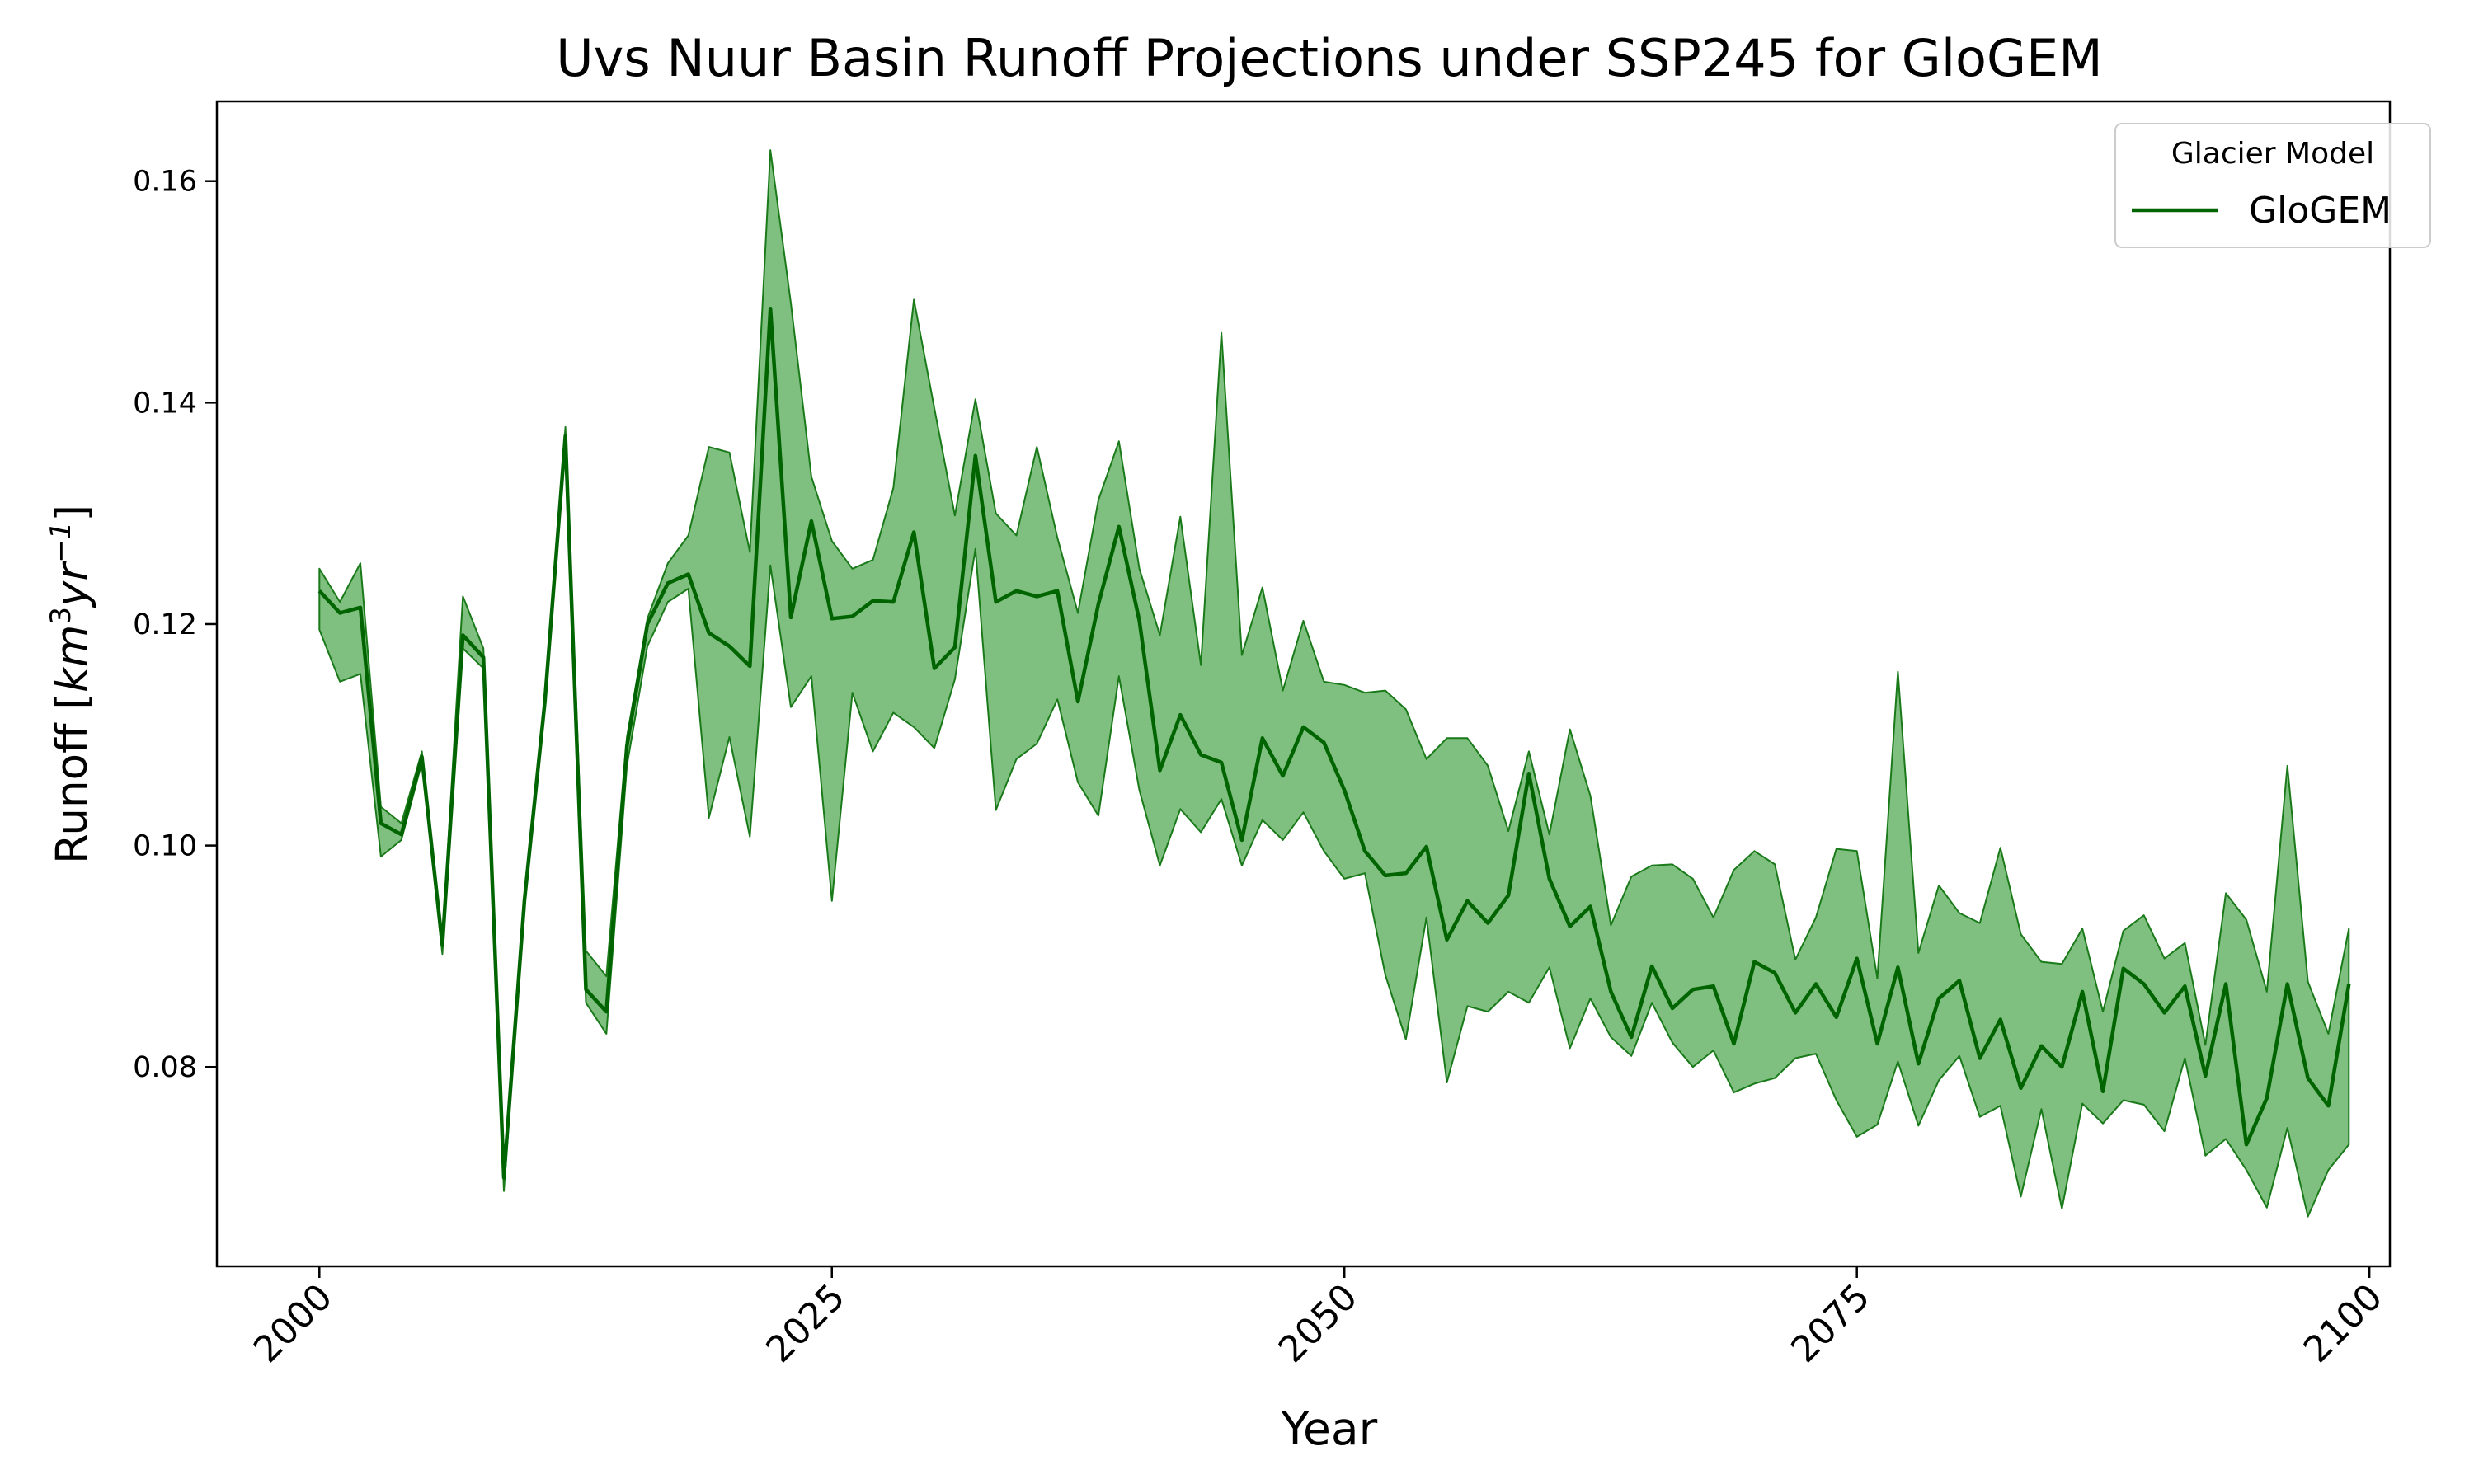 This screenshot has width=2474, height=1484. Describe the element at coordinates (1329, 1428) in the screenshot. I see `x-axis-label: Year` at that location.